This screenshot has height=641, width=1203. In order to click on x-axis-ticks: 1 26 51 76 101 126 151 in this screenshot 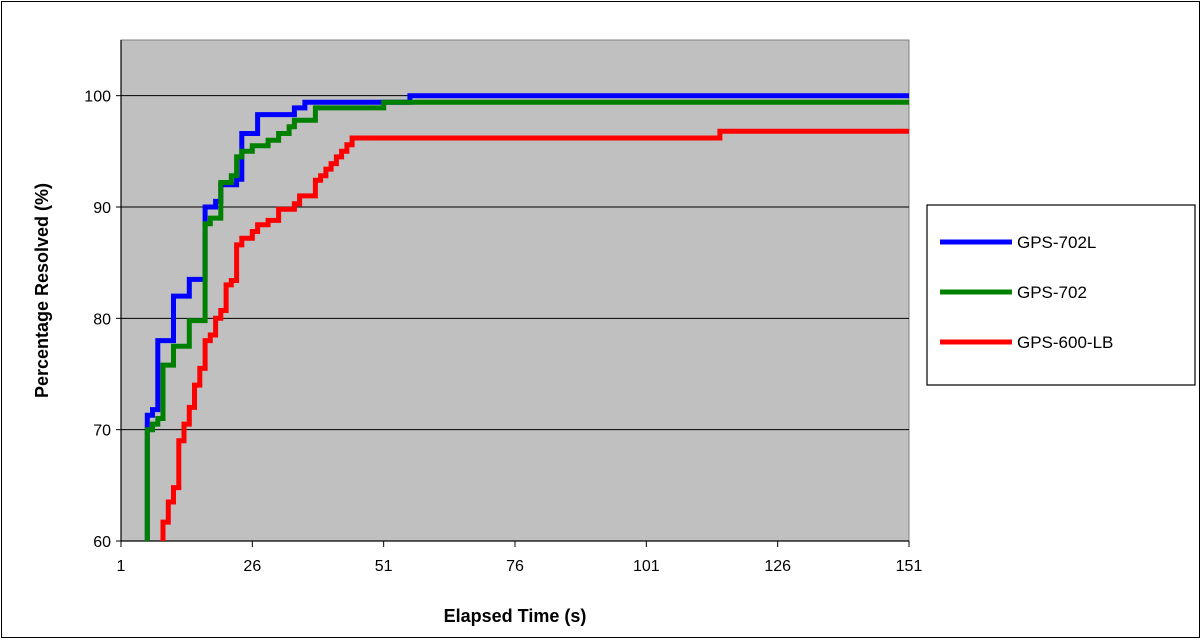, I will do `click(520, 557)`.